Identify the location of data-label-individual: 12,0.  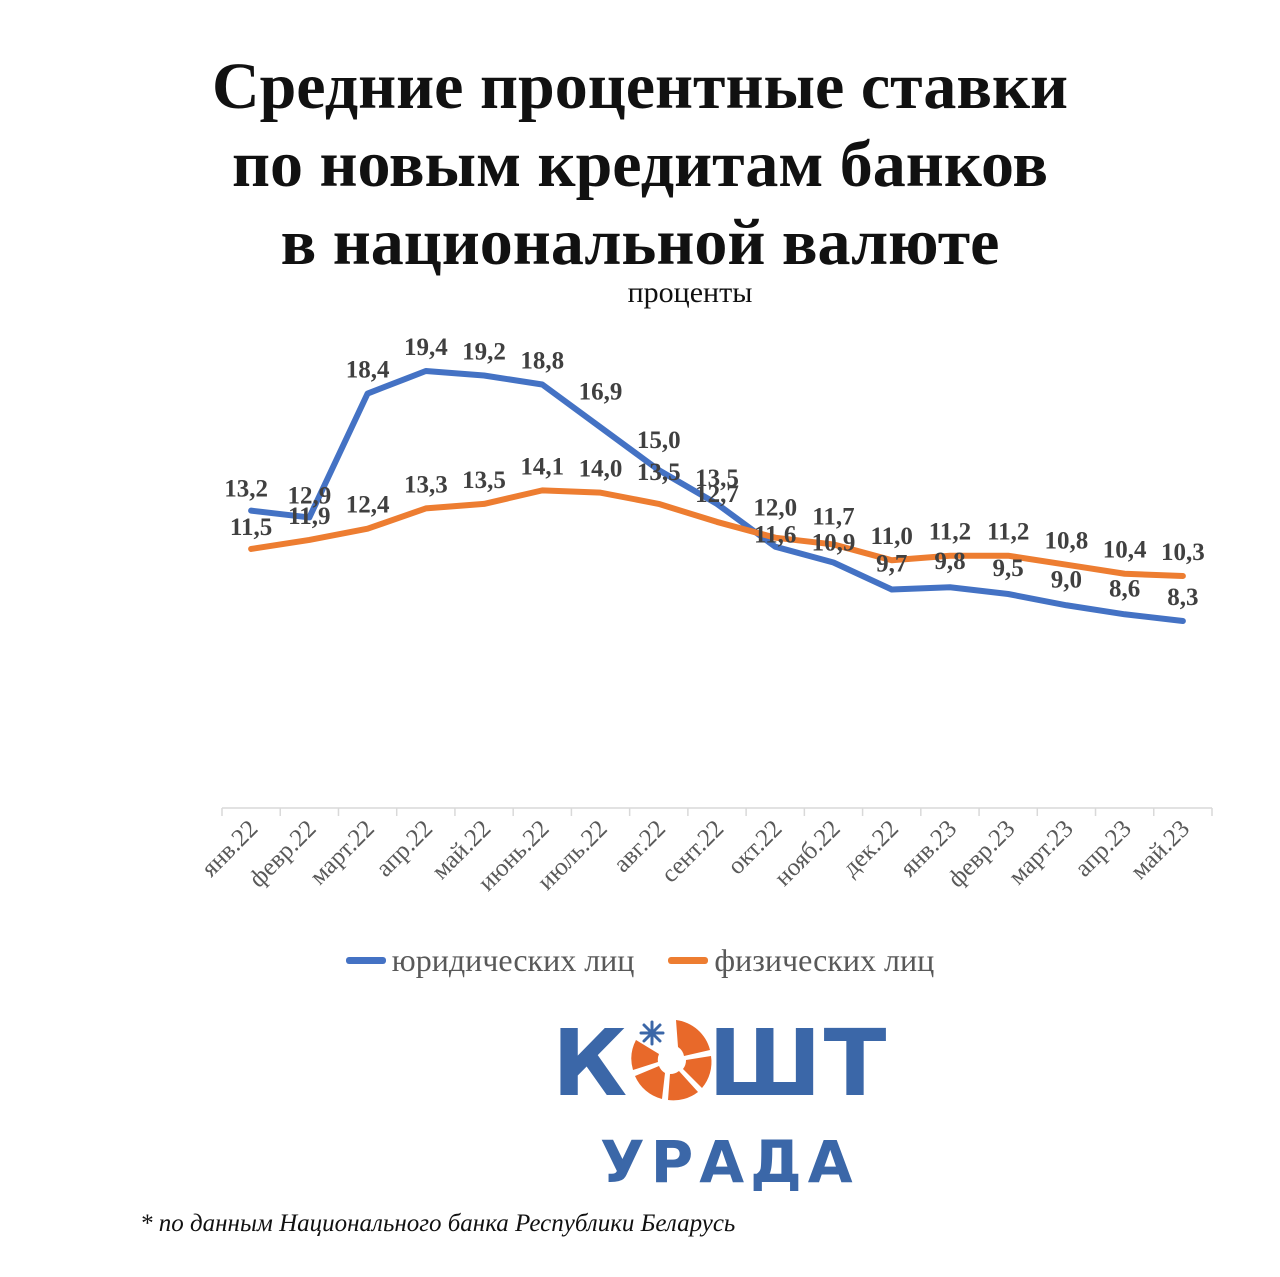
(775, 508).